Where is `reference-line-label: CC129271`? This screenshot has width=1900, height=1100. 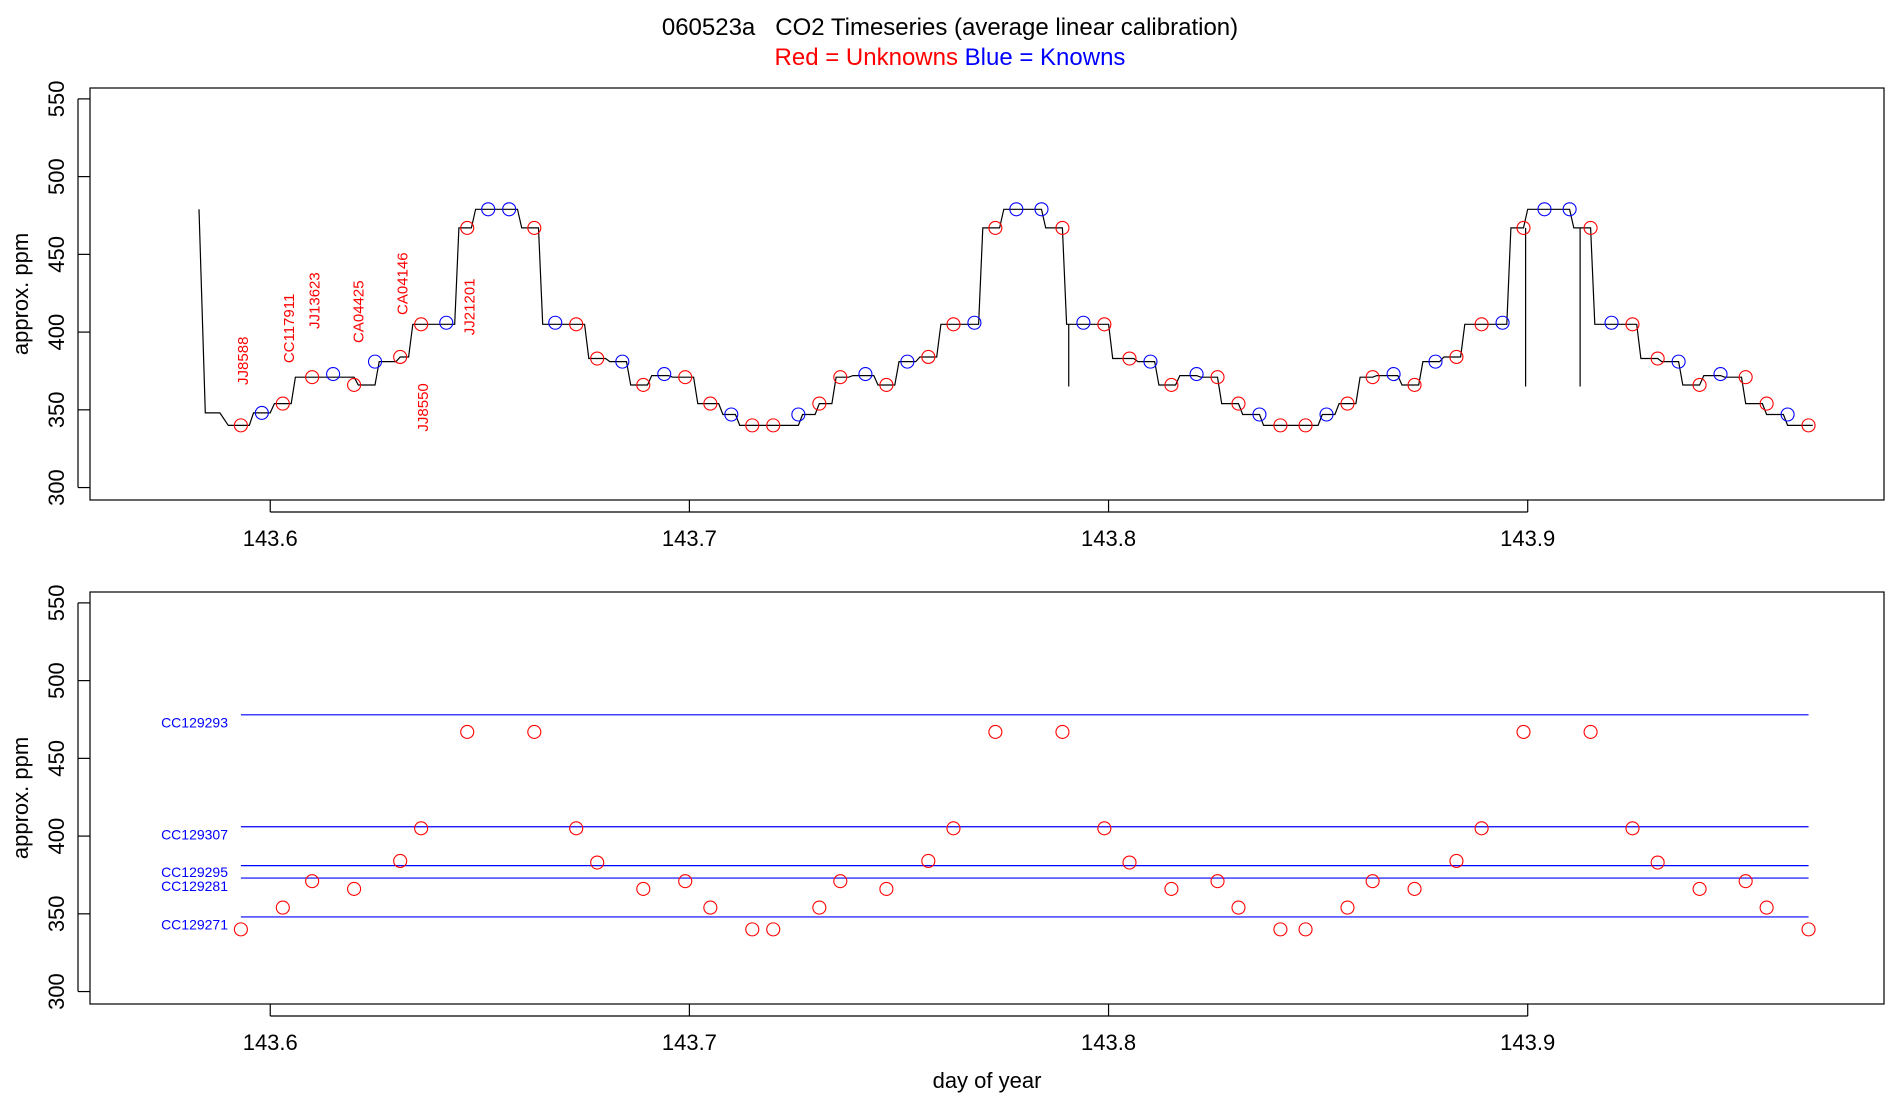 reference-line-label: CC129271 is located at coordinates (194, 925).